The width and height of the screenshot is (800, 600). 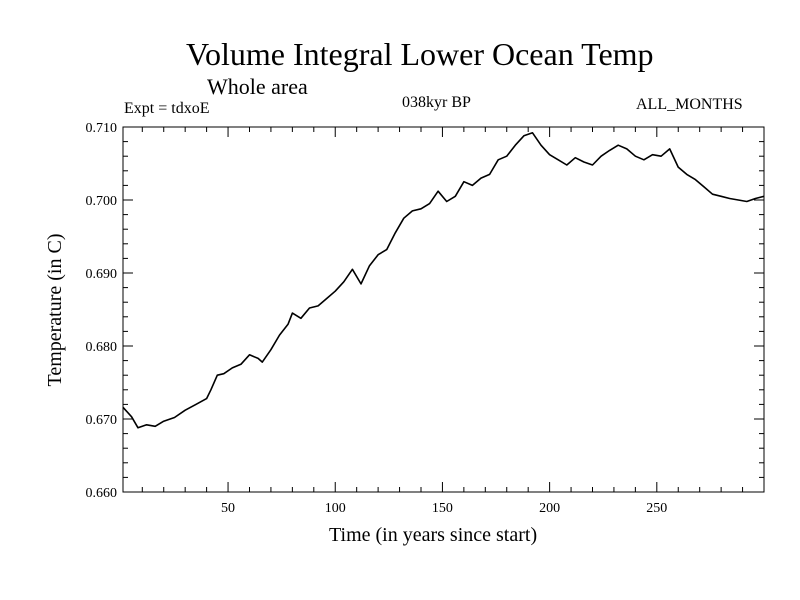 What do you see at coordinates (420, 54) in the screenshot?
I see `chart-title: Volume Integral Lower Ocean Temp` at bounding box center [420, 54].